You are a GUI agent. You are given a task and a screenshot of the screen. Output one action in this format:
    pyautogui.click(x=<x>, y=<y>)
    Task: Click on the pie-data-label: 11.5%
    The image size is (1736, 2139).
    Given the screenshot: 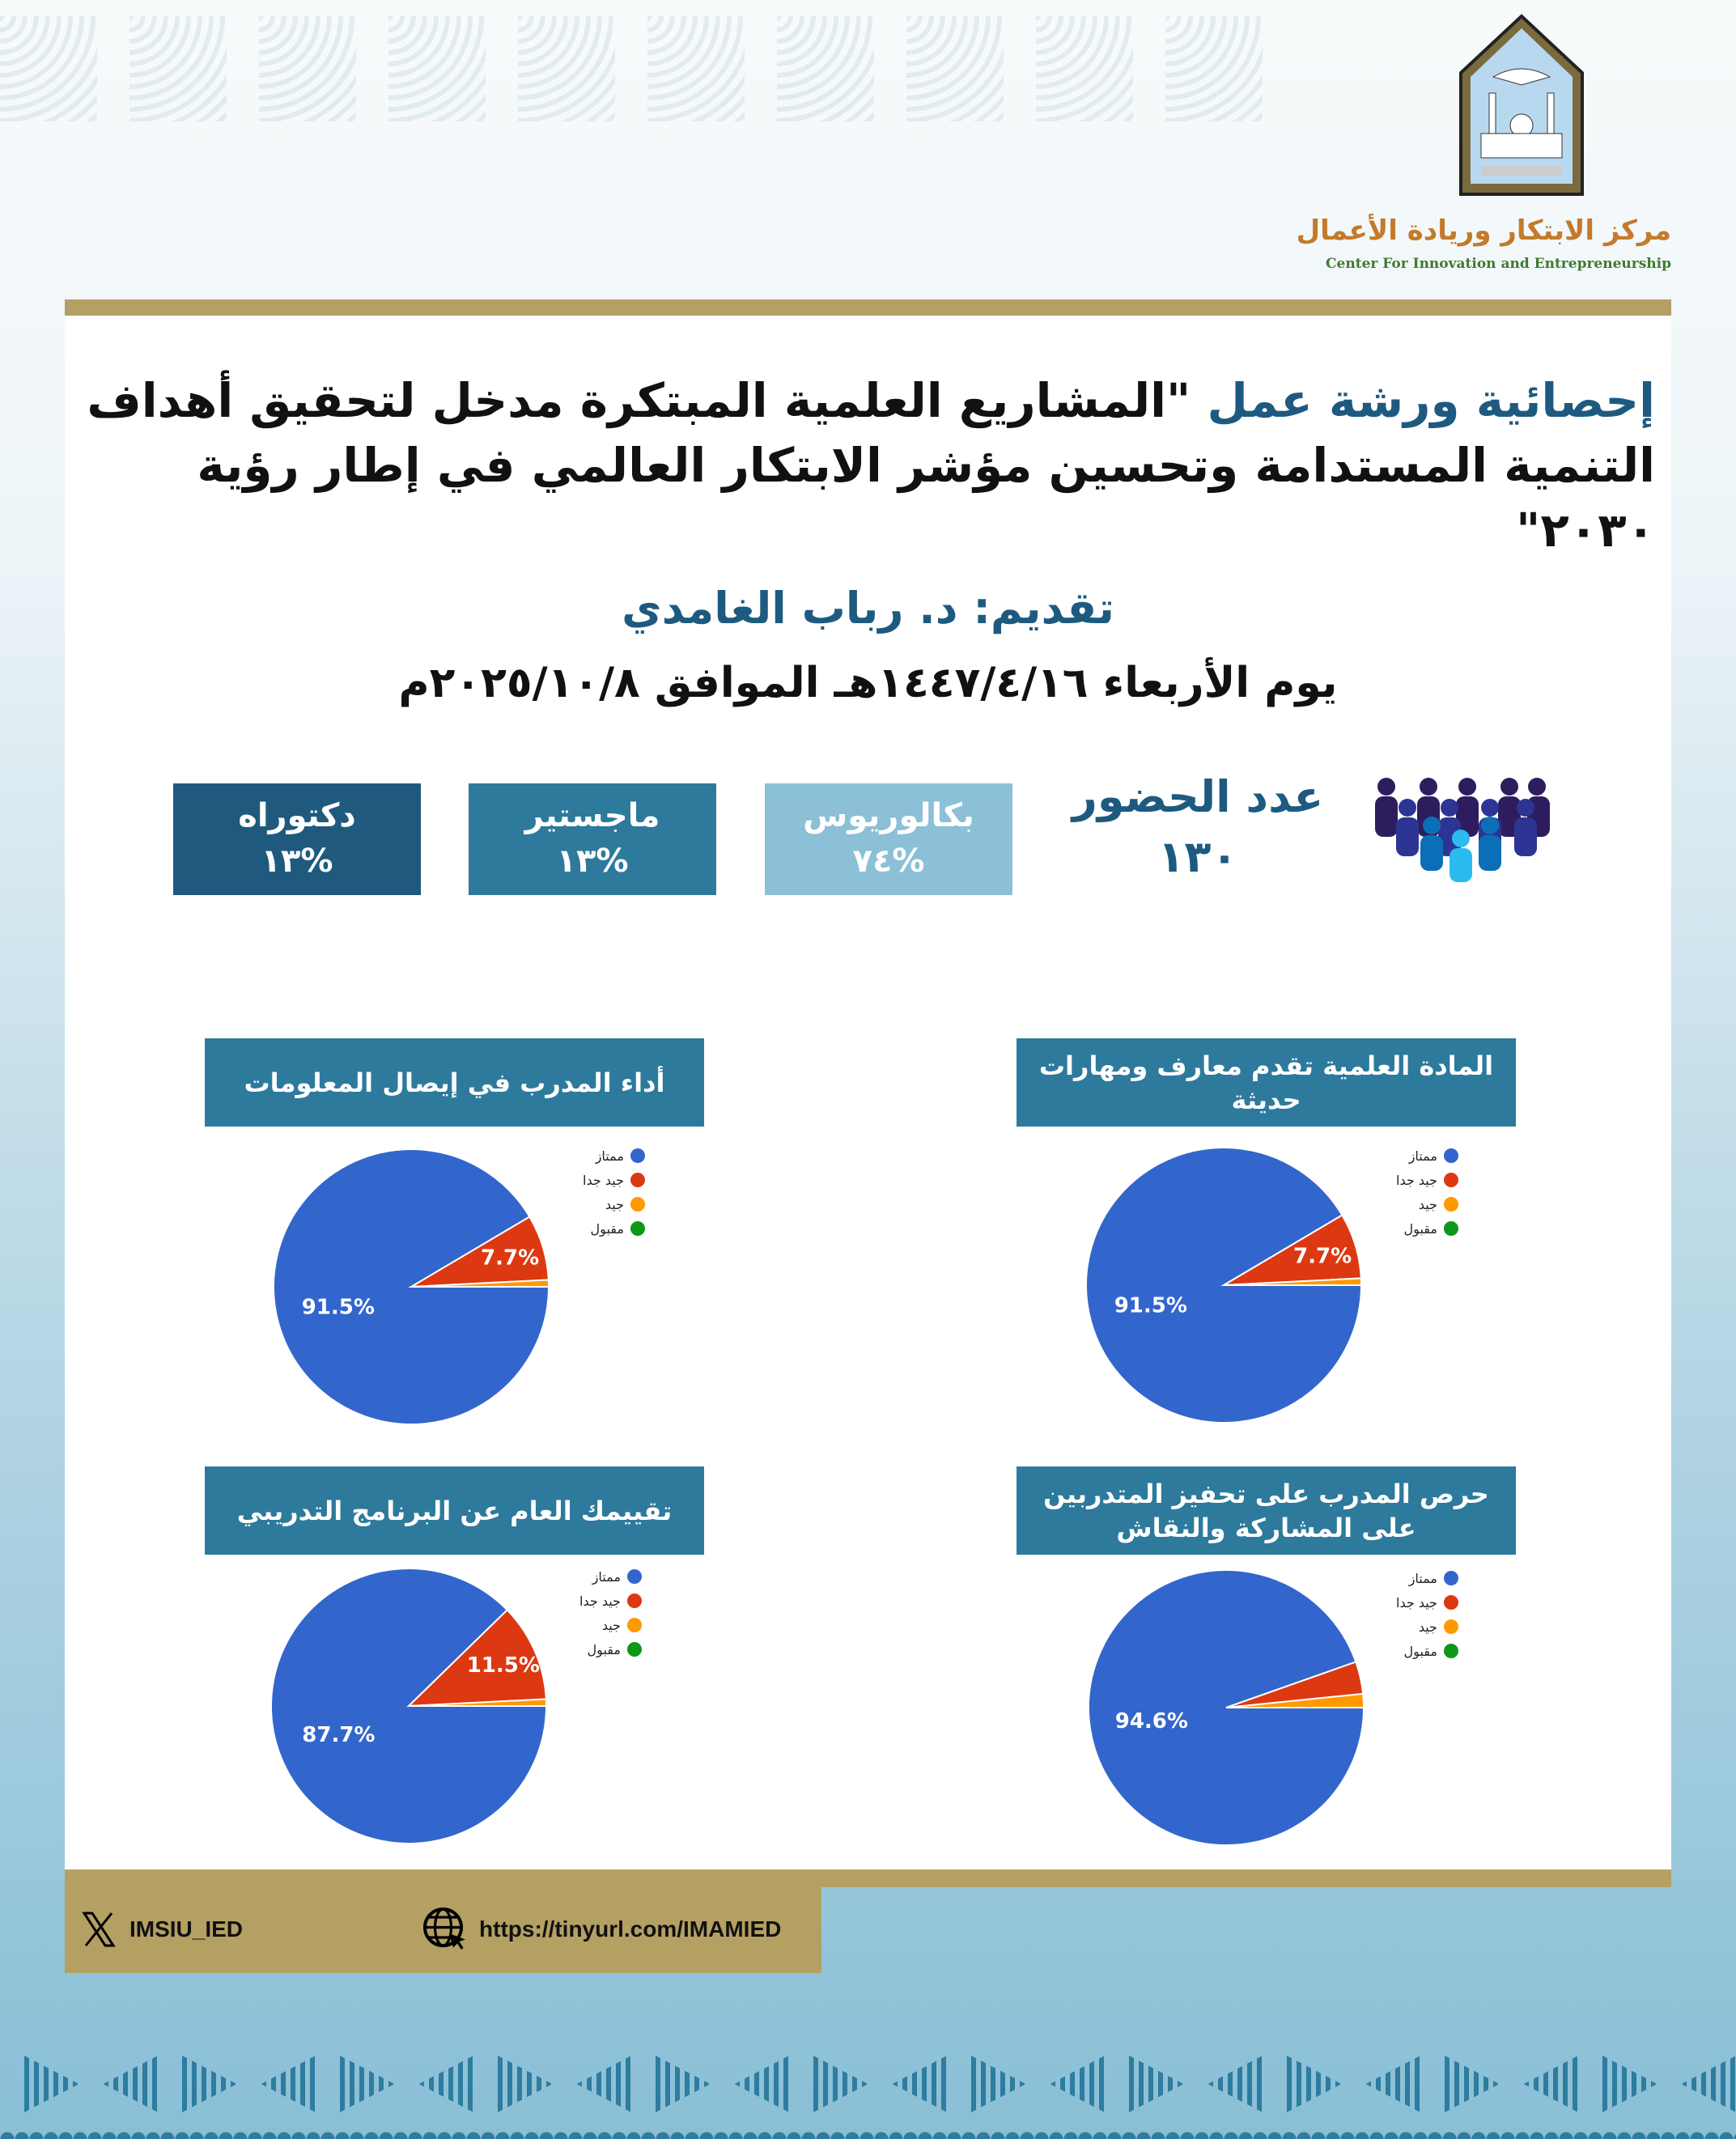 What is the action you would take?
    pyautogui.click(x=503, y=1665)
    